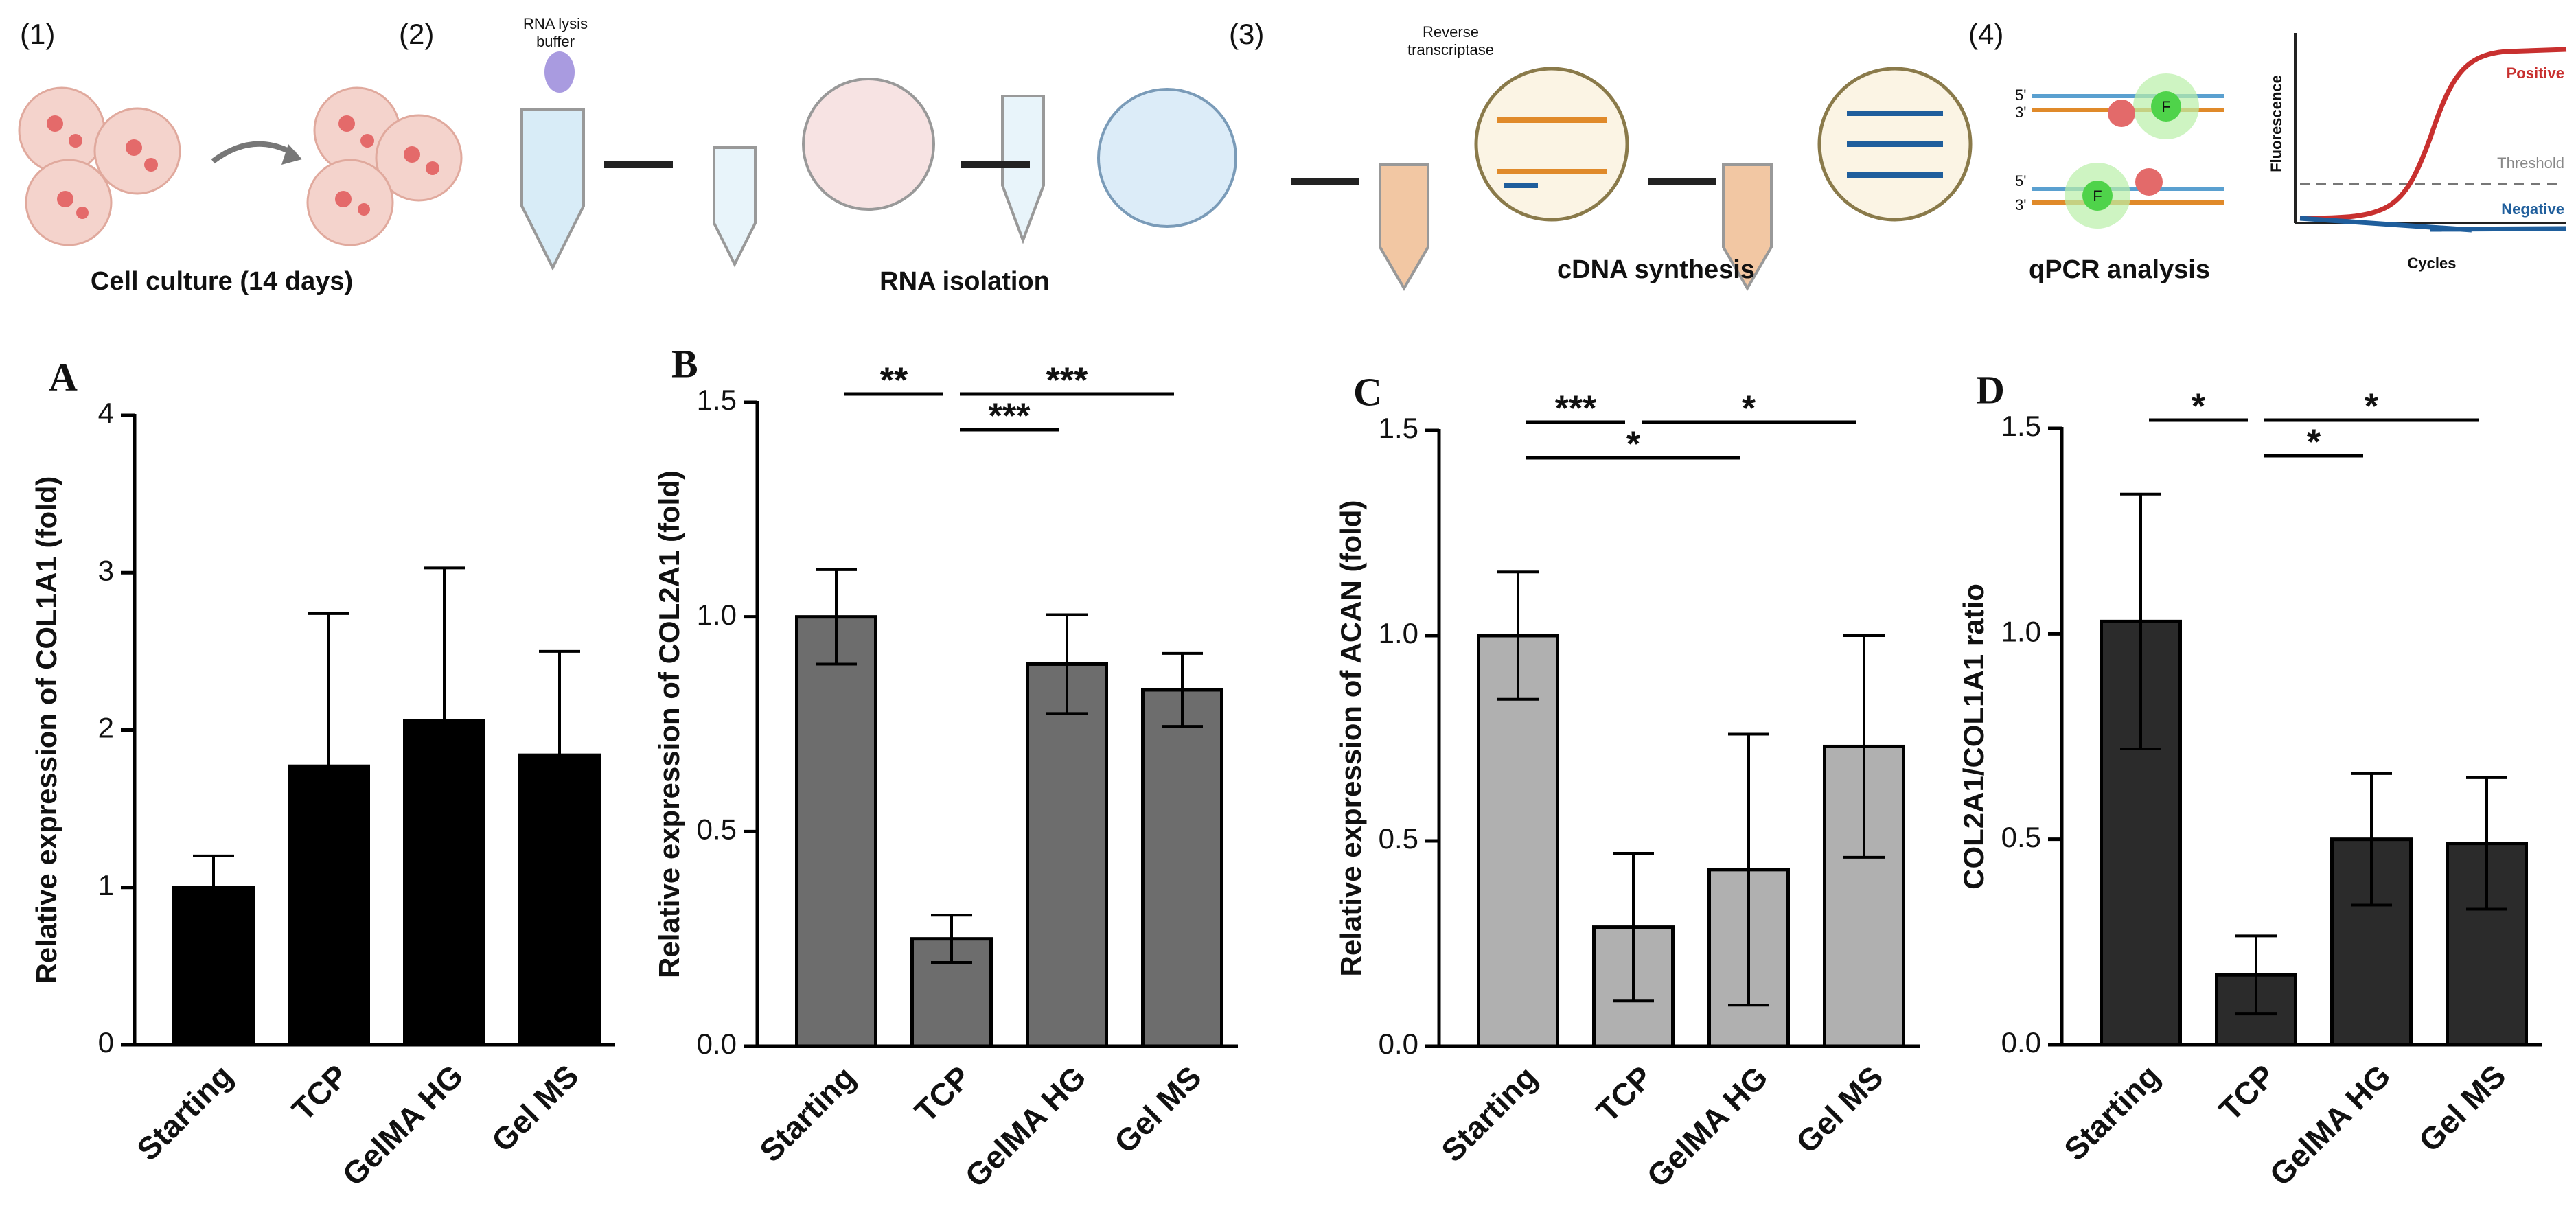  Describe the element at coordinates (559, 72) in the screenshot. I see `dropper` at that location.